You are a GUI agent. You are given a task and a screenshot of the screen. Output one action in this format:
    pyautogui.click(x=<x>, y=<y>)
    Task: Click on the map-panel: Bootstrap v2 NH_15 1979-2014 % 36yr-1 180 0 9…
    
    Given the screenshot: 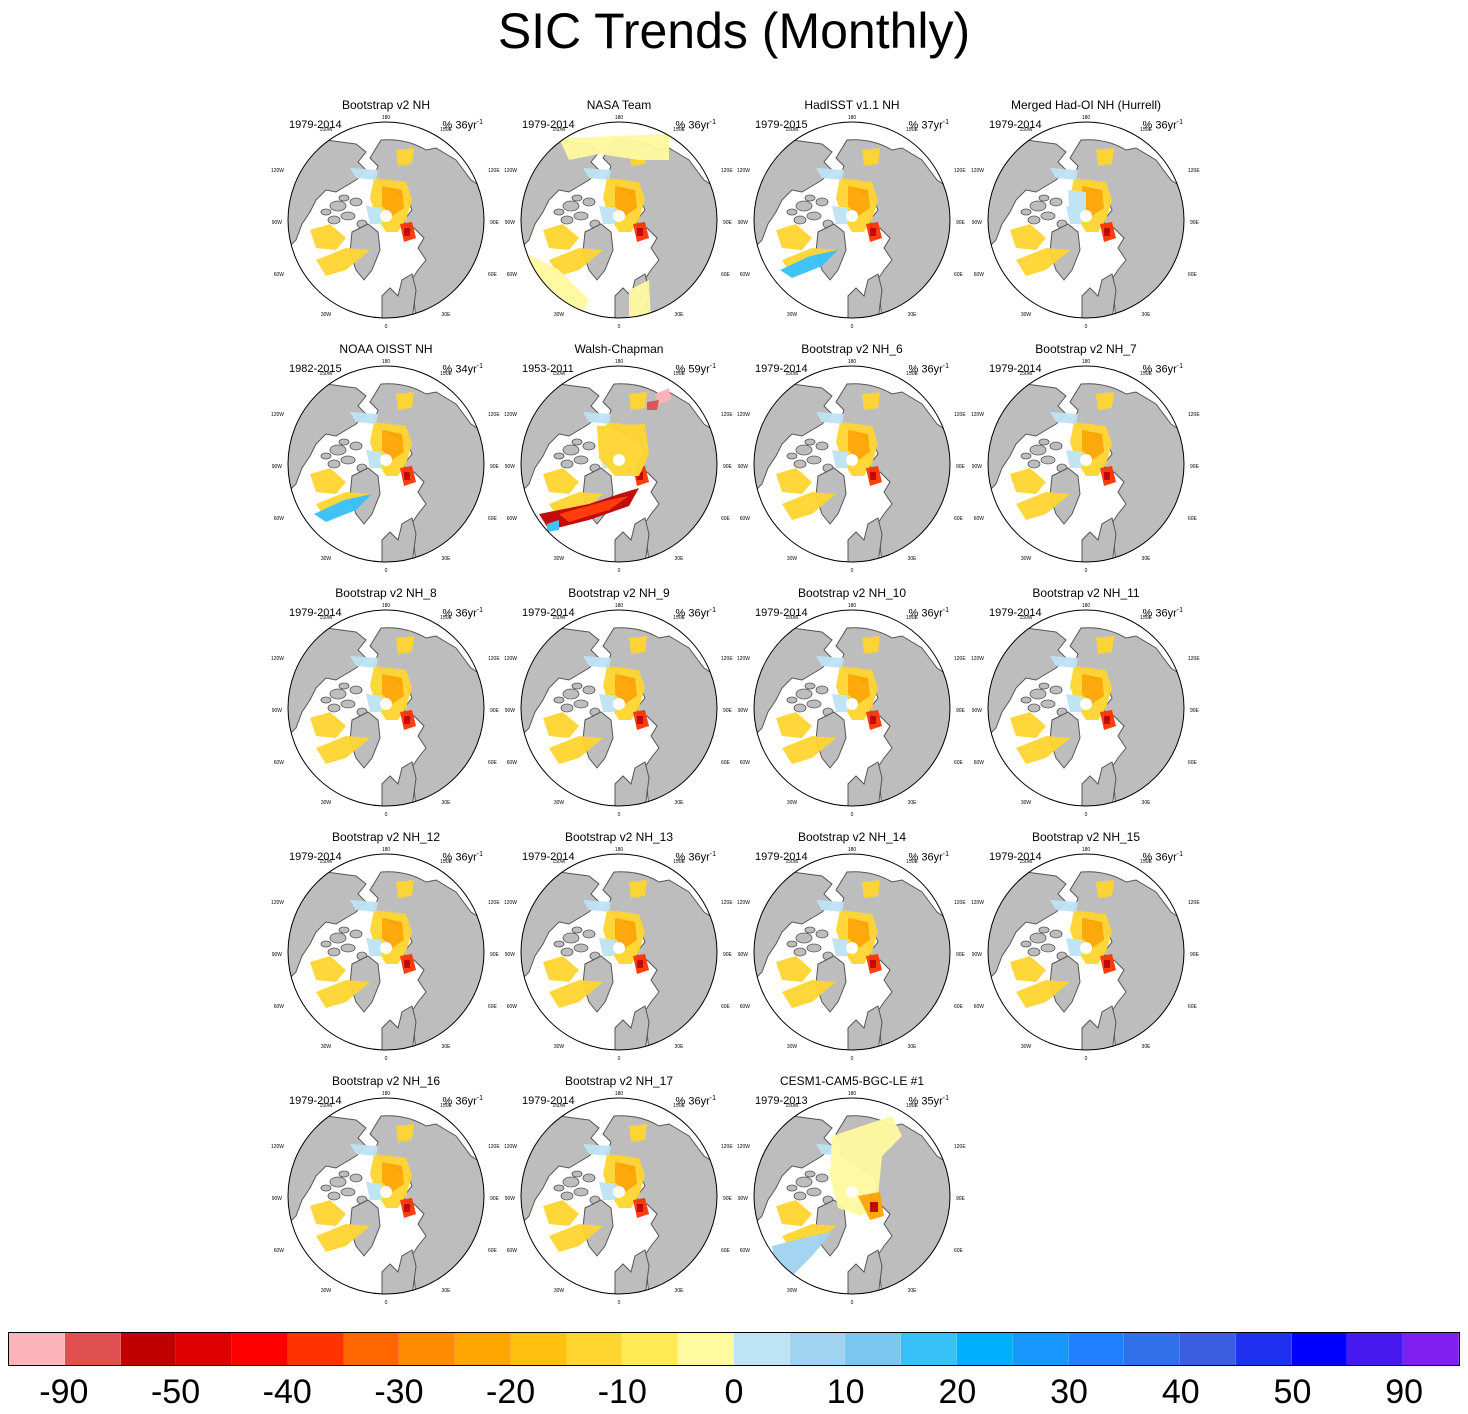 What is the action you would take?
    pyautogui.click(x=1085, y=946)
    